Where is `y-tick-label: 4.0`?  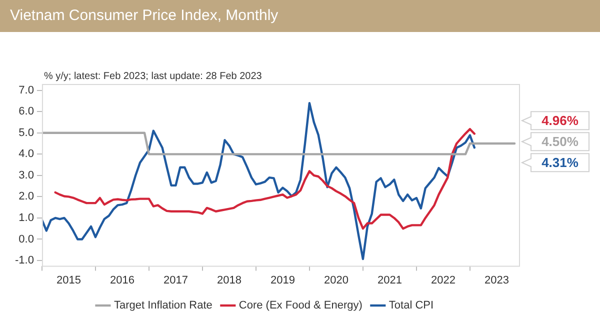 y-tick-label: 4.0 is located at coordinates (26, 154).